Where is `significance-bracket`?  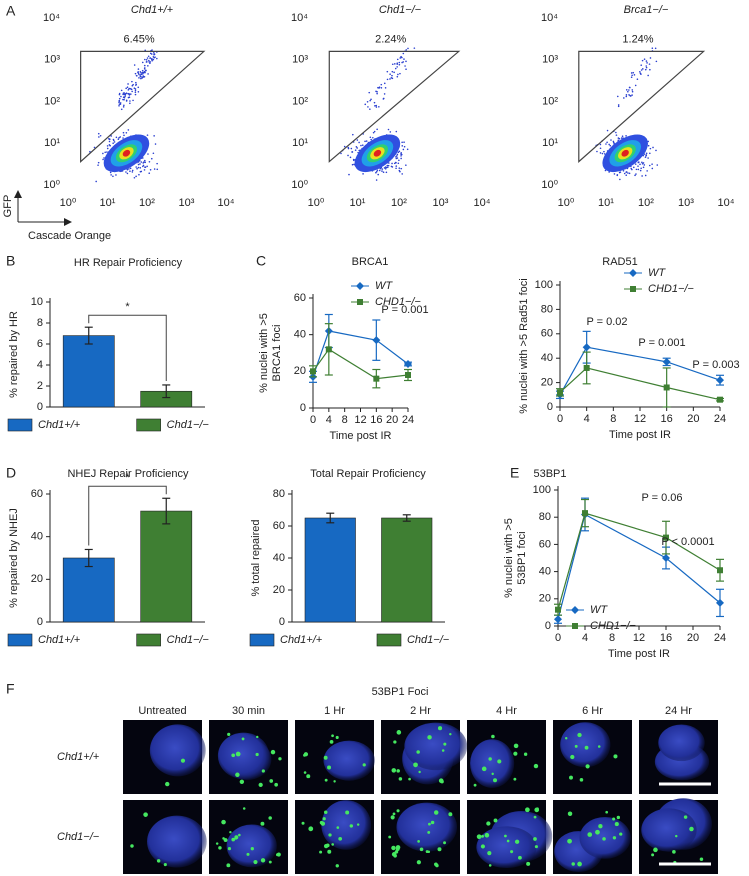
significance-bracket is located at coordinates (127, 347).